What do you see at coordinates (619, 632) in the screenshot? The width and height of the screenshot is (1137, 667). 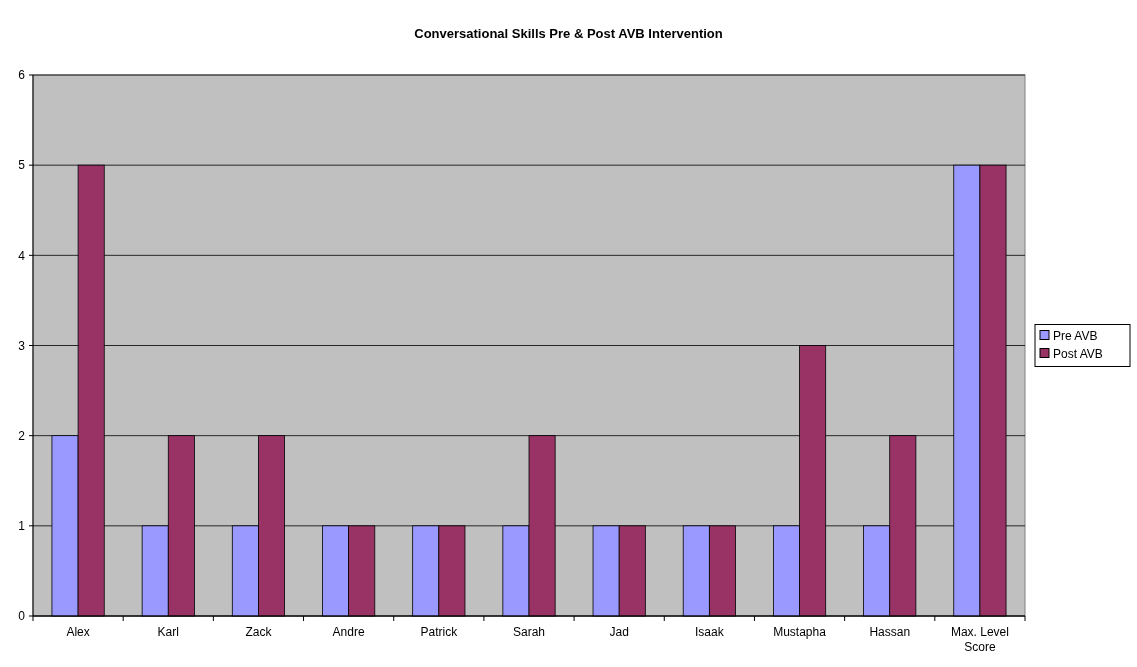 I see `x-tick-label: Jad` at bounding box center [619, 632].